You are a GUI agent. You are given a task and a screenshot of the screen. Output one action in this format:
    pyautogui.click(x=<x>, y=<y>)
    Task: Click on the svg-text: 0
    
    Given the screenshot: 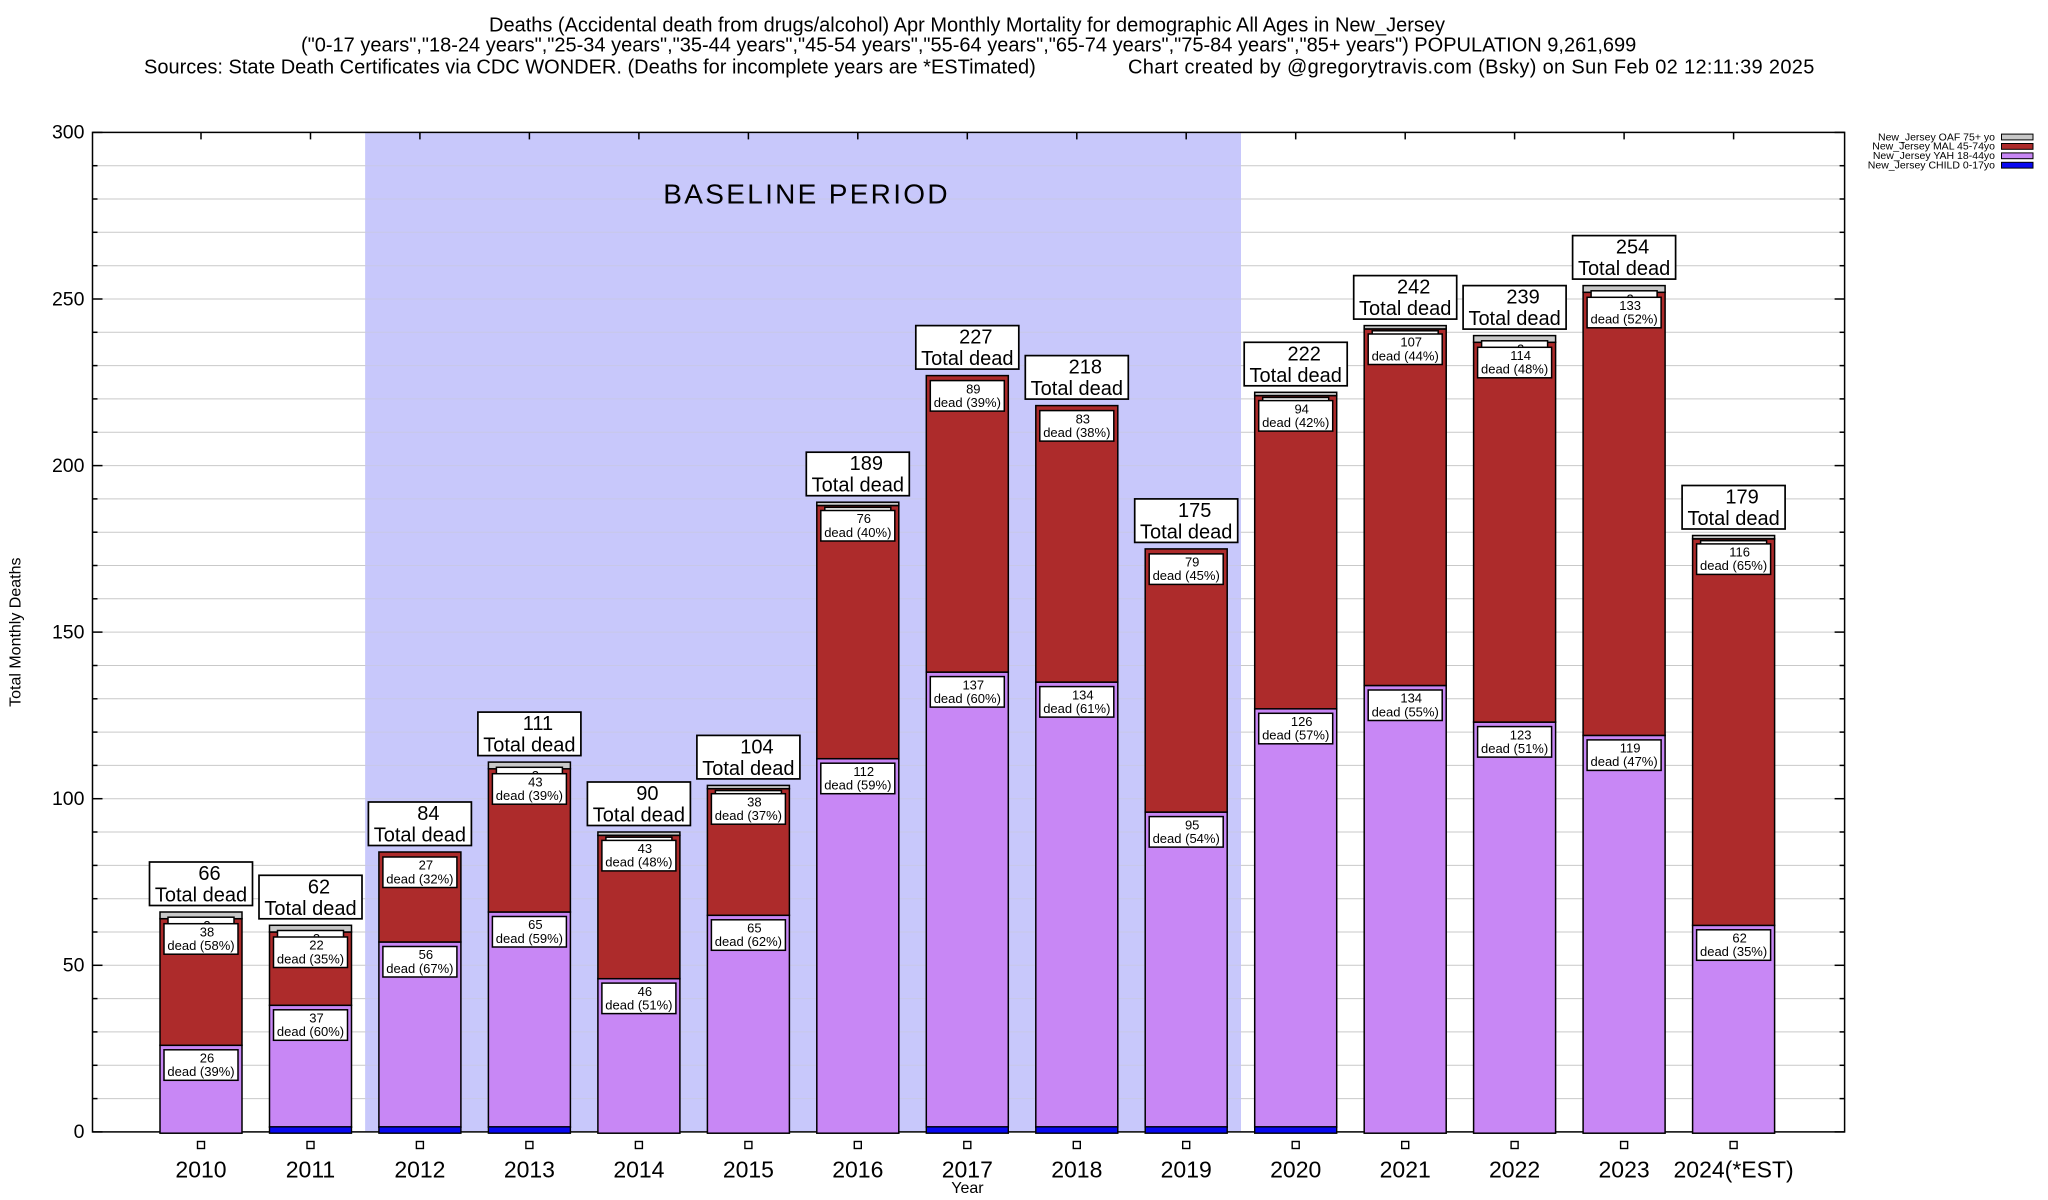 What is the action you would take?
    pyautogui.click(x=79, y=1132)
    